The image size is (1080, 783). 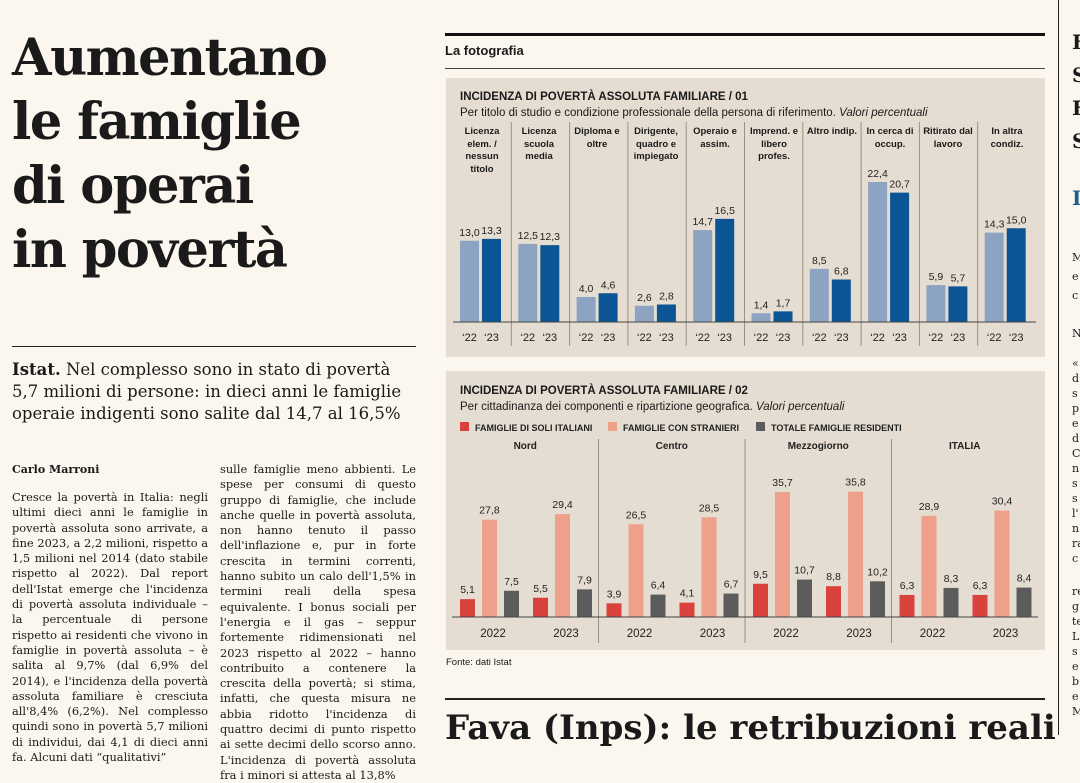 What do you see at coordinates (1002, 502) in the screenshot?
I see `data-label: 30,4` at bounding box center [1002, 502].